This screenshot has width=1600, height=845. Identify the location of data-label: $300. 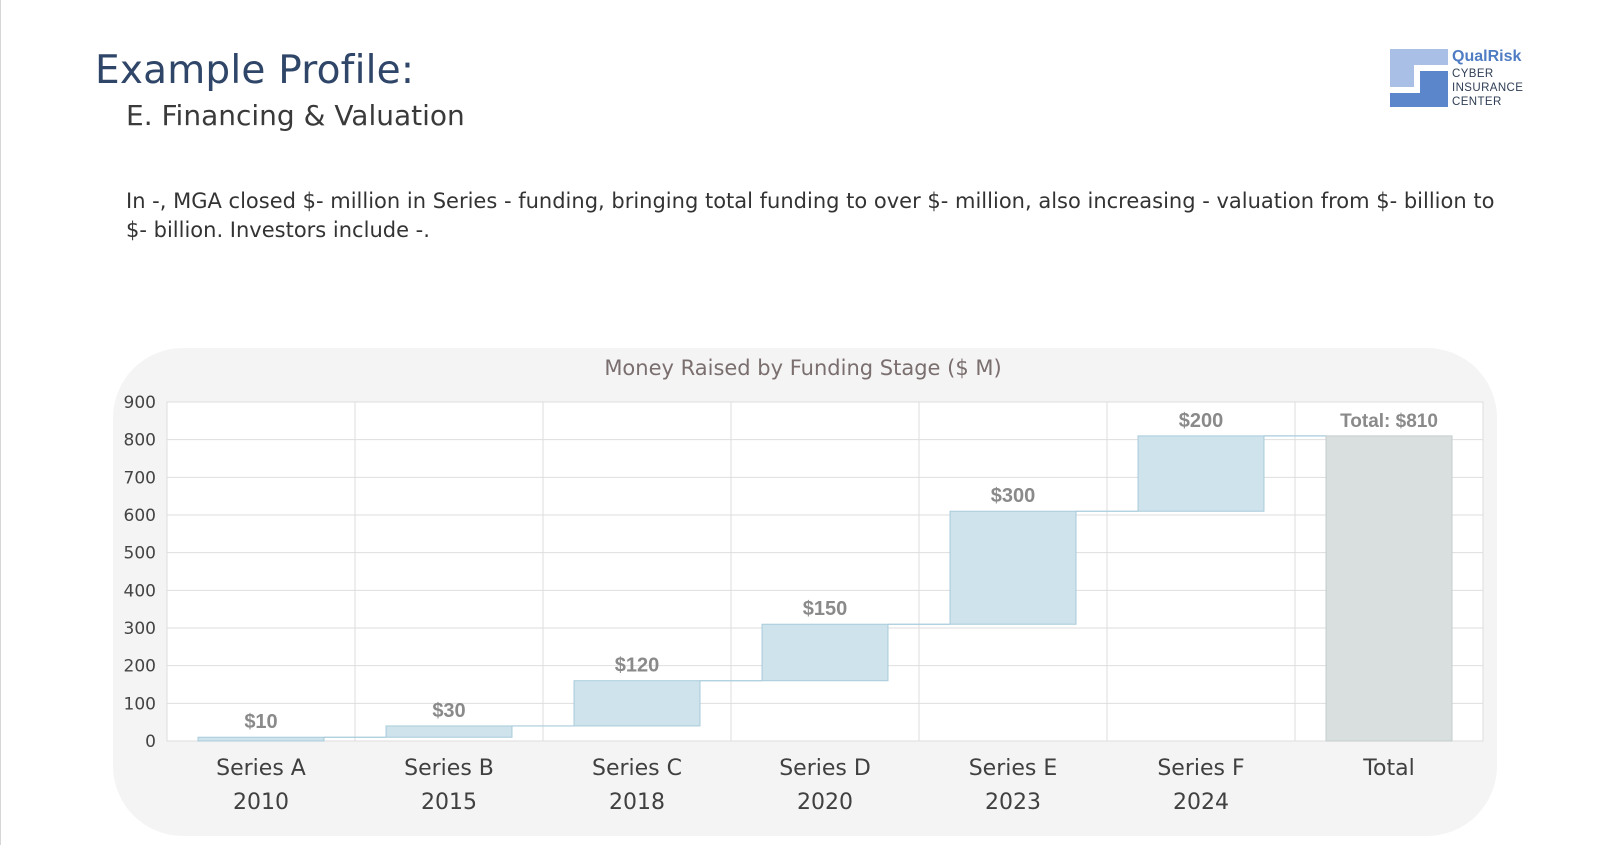
(1013, 496).